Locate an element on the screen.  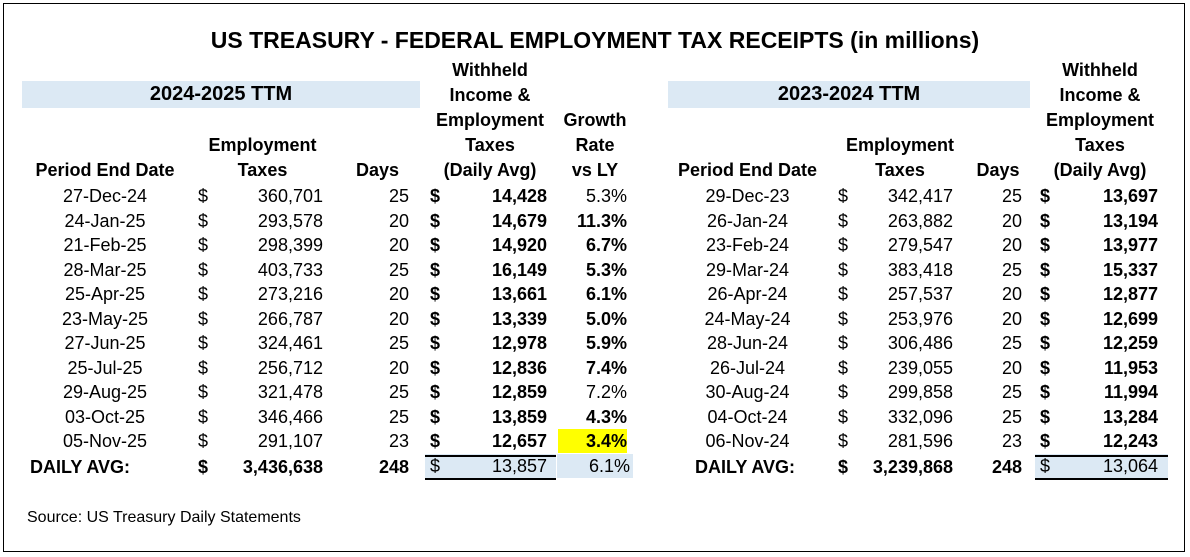
right-row-date: 28-Jun-24 is located at coordinates (747, 343).